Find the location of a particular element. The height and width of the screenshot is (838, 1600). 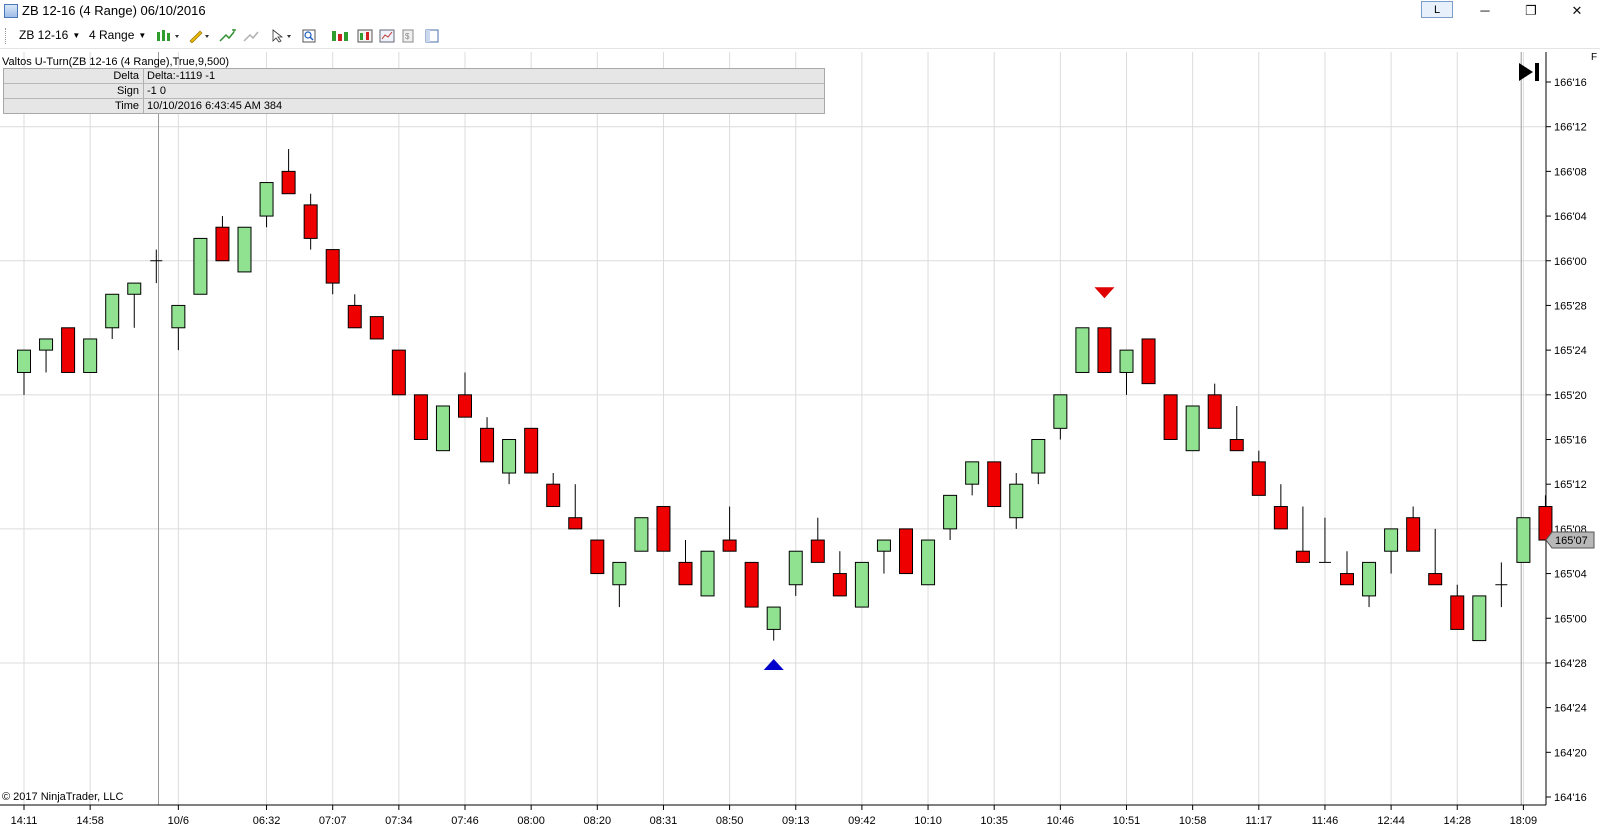

panel-edge-label: F is located at coordinates (1594, 57).